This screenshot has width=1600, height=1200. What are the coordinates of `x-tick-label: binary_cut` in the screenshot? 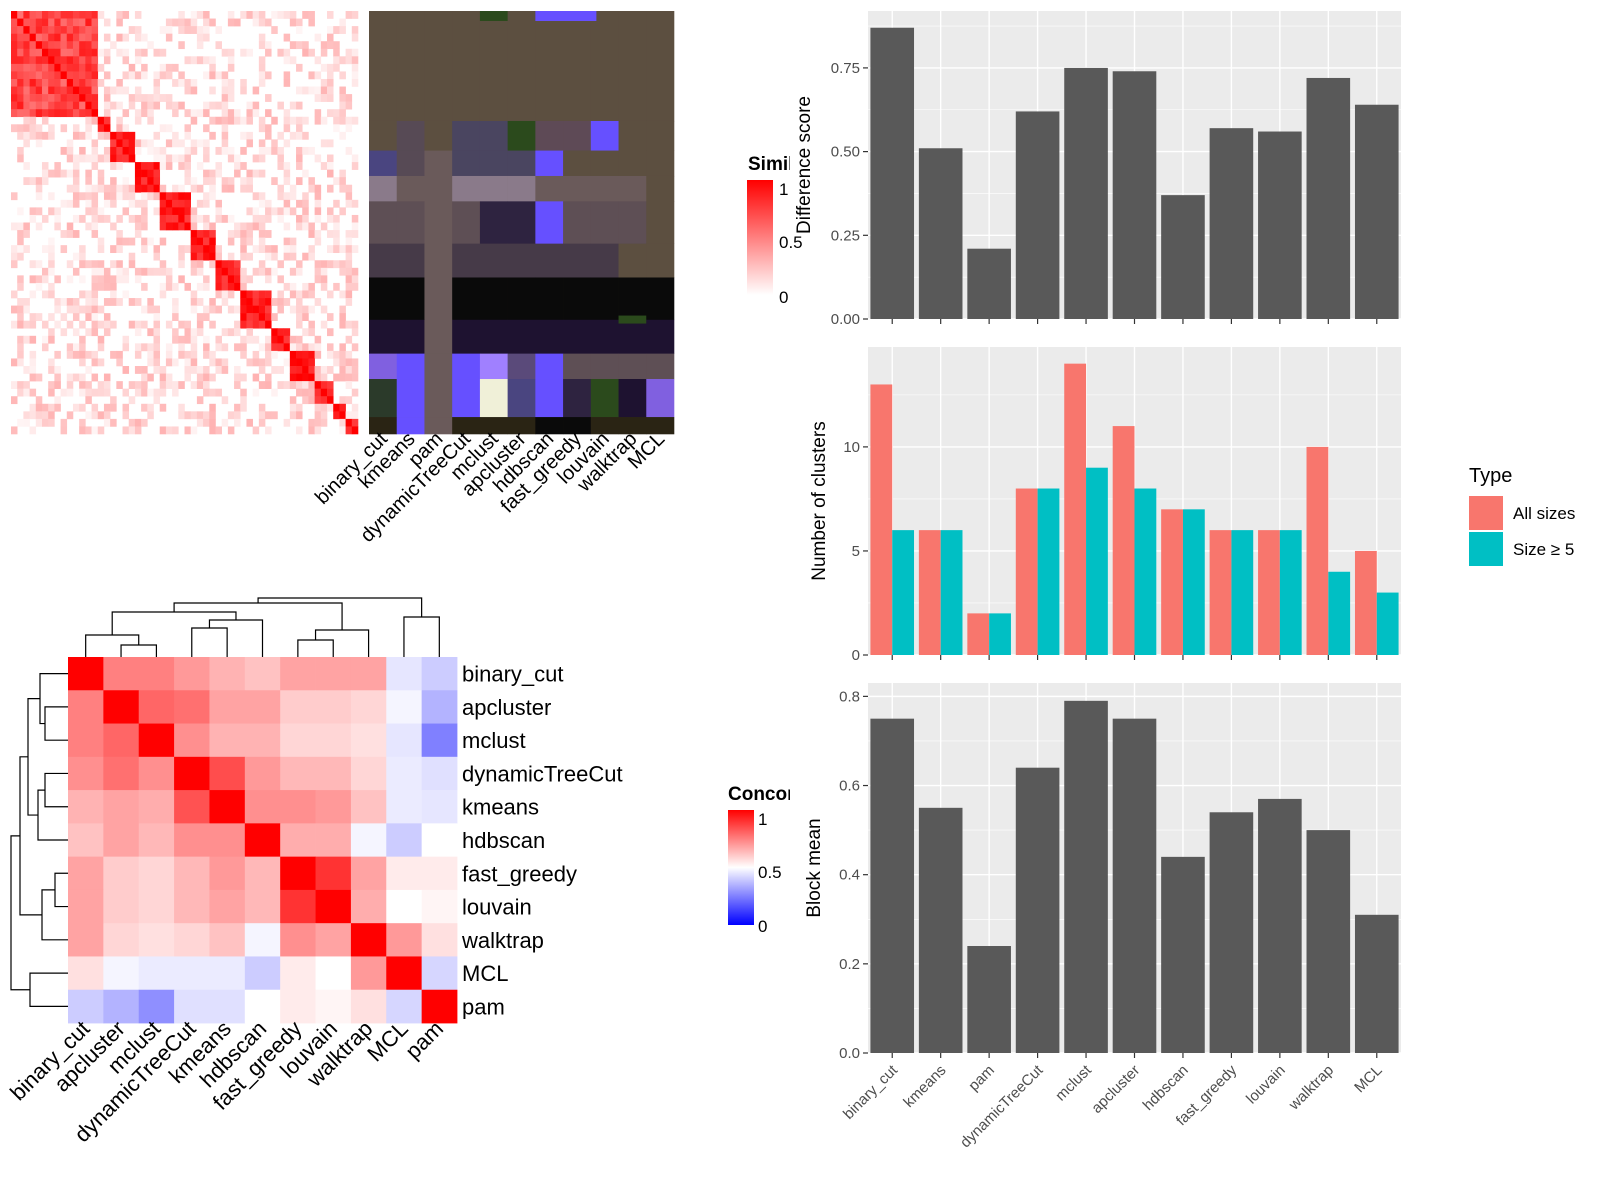 It's located at (871, 1092).